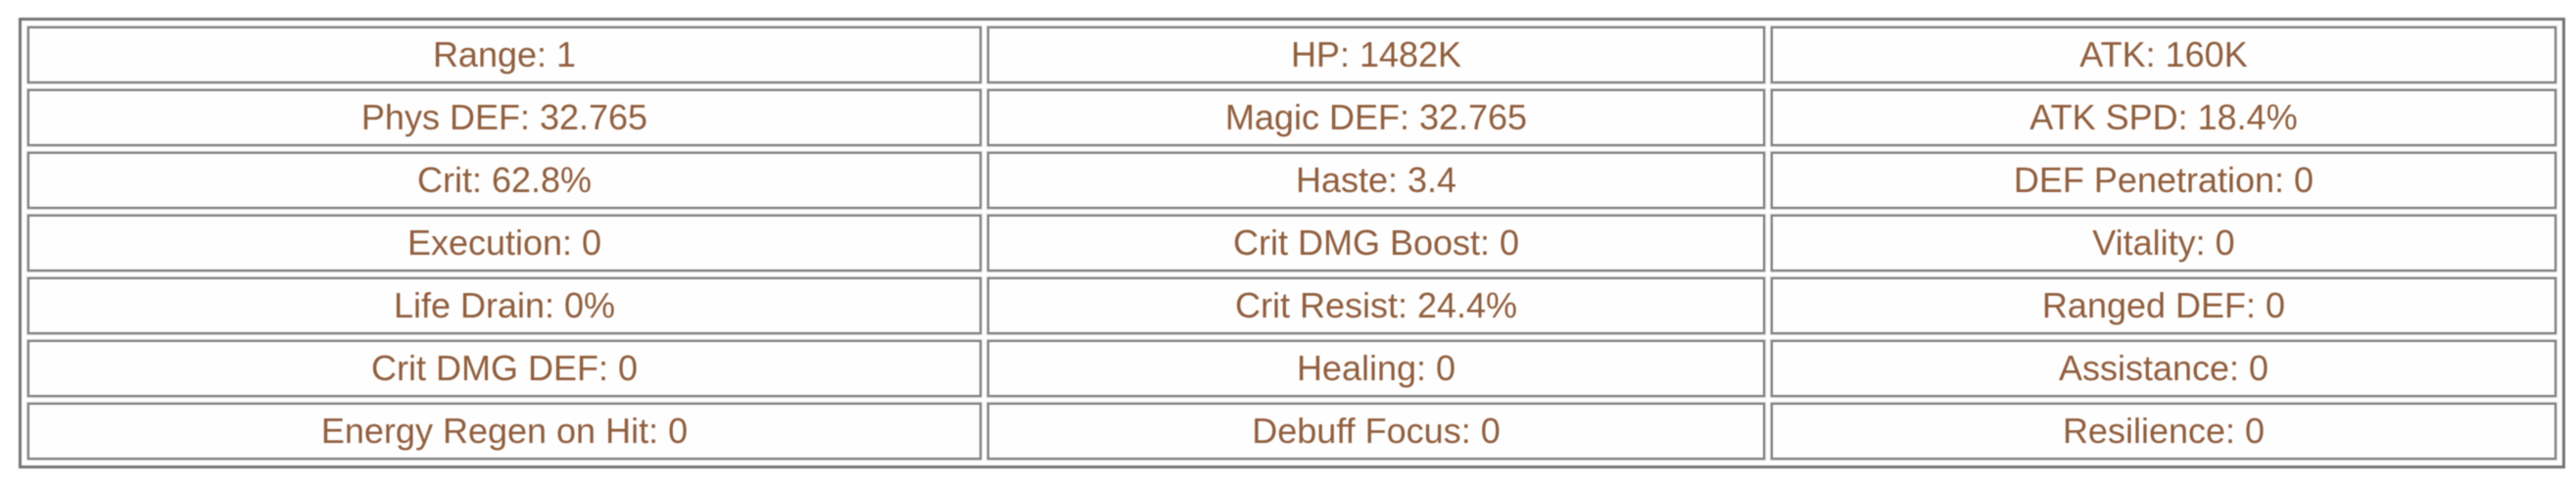 This screenshot has width=2576, height=490. Describe the element at coordinates (504, 180) in the screenshot. I see `stat-cell-crit: Crit: 62.8%` at that location.